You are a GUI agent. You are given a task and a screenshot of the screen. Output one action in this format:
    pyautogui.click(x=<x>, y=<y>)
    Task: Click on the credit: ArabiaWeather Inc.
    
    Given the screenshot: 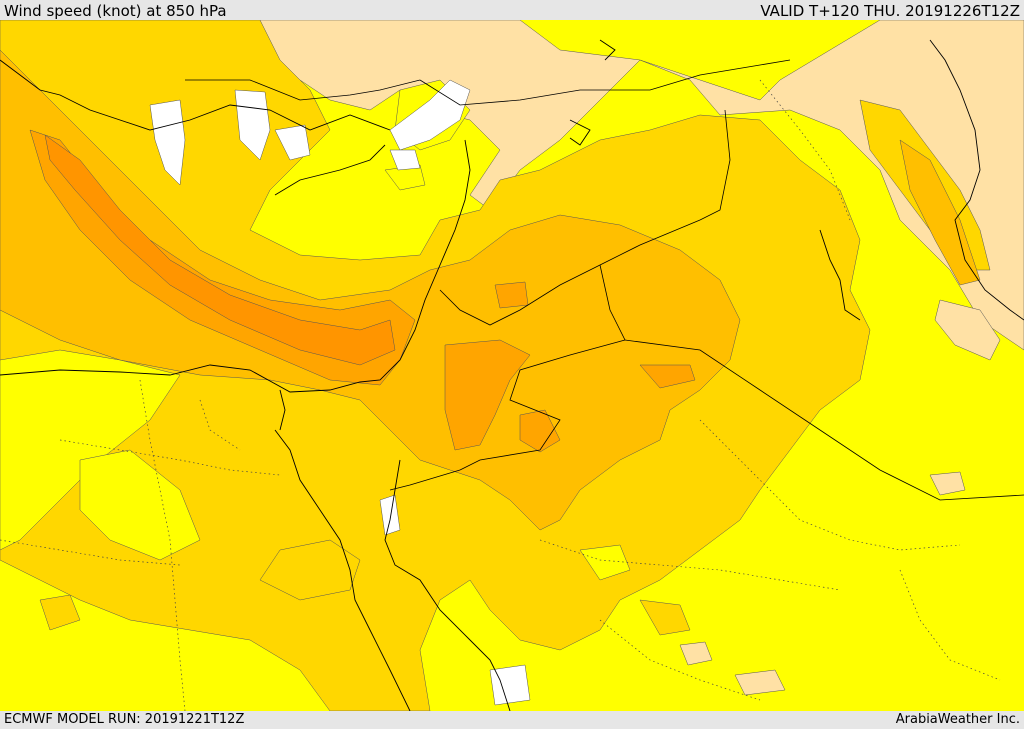 What is the action you would take?
    pyautogui.click(x=957, y=719)
    